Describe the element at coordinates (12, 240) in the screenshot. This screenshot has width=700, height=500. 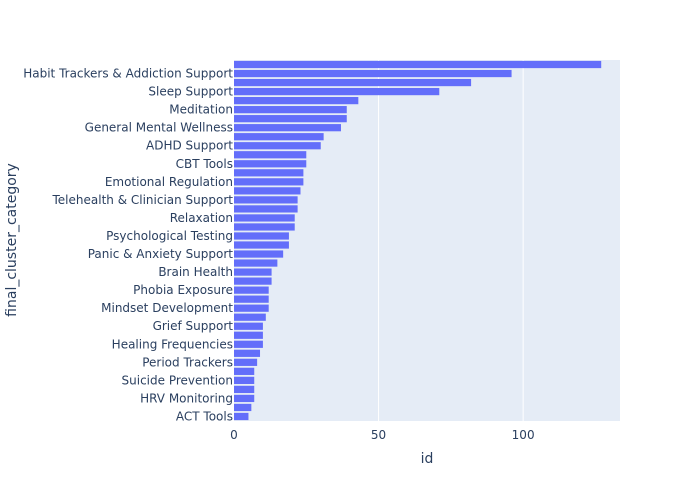
I see `y-axis-title: final_cluster_category` at that location.